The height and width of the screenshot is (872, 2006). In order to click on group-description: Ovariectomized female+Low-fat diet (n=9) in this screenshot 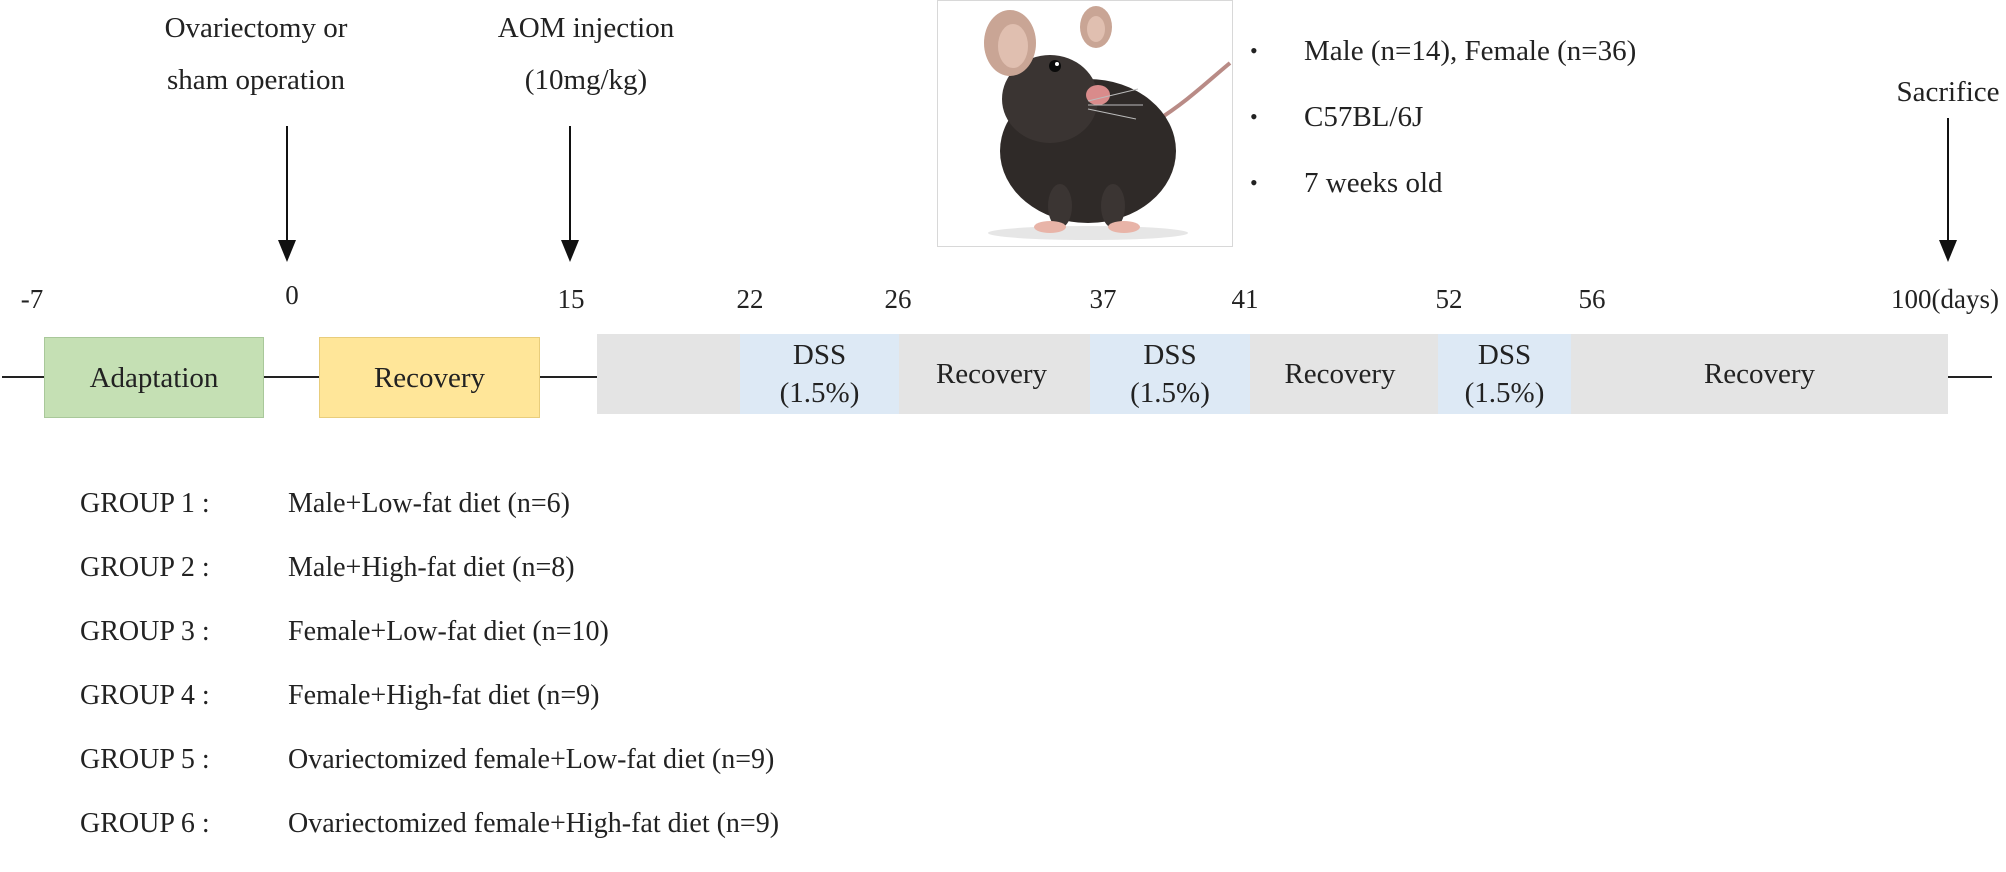, I will do `click(531, 759)`.